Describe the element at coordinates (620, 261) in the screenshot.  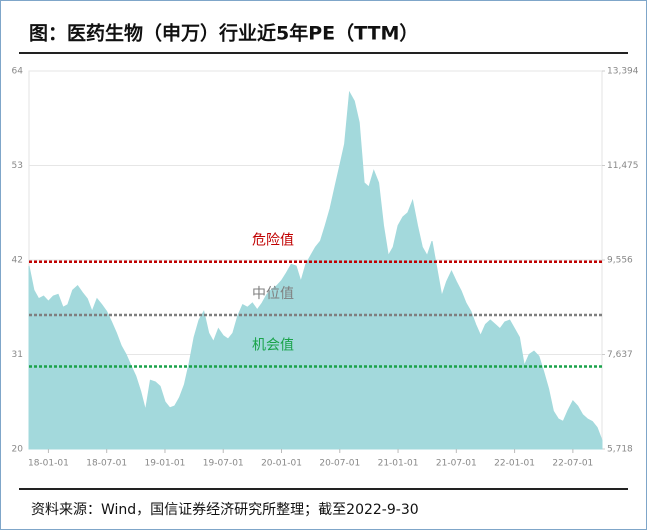
I see `y2-tick-label: 9,556` at that location.